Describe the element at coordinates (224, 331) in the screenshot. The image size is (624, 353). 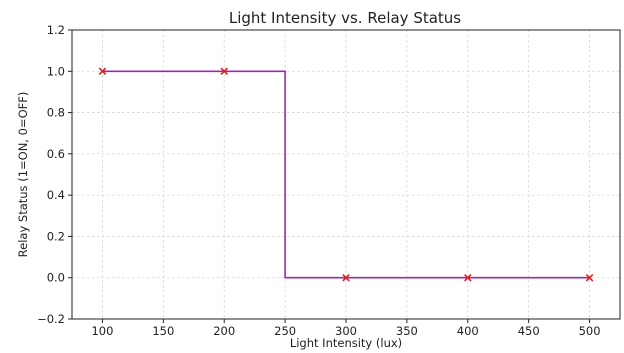
I see `x-tick-label-2: 200` at that location.